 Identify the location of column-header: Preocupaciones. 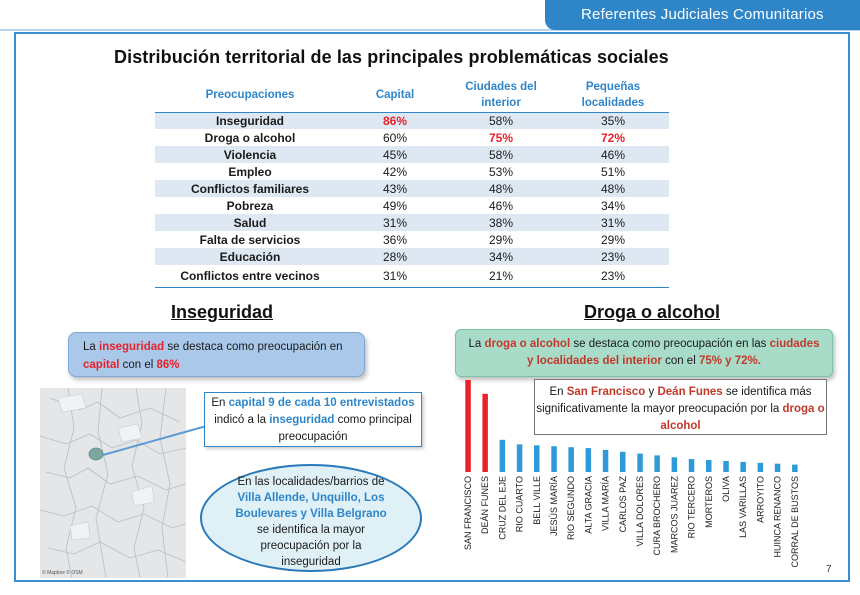
(250, 95).